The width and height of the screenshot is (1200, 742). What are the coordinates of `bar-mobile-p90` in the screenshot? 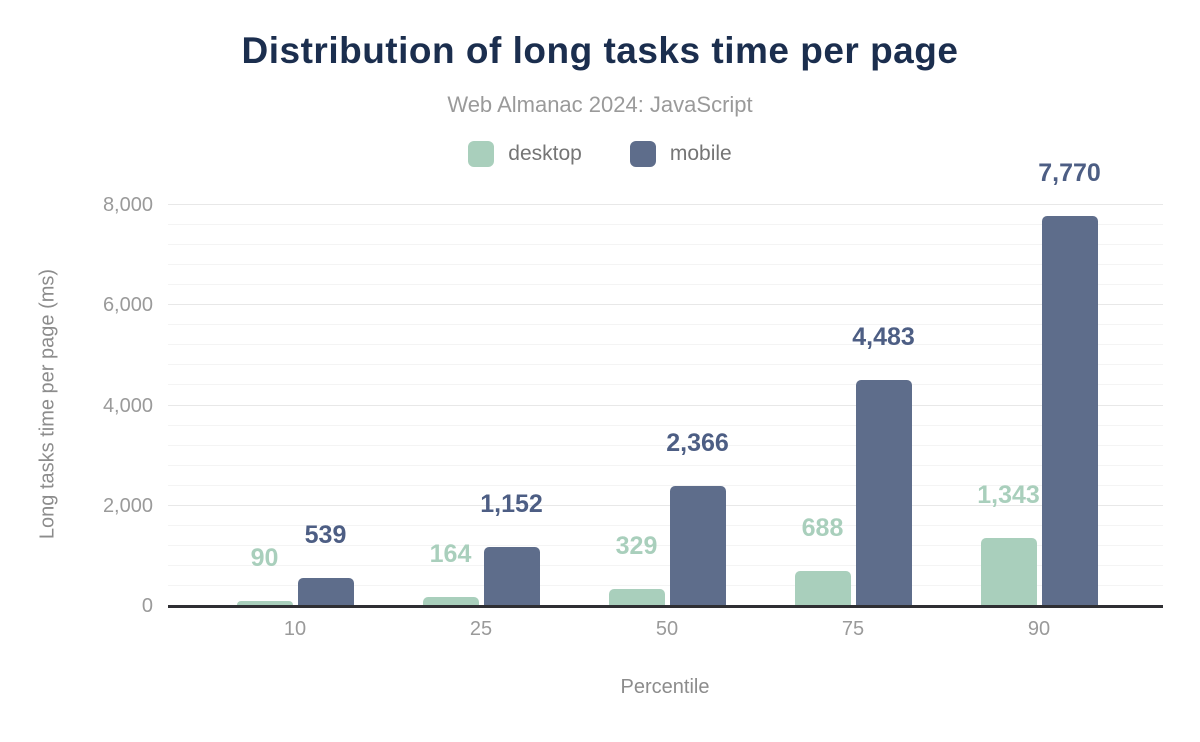 It's located at (1069, 410).